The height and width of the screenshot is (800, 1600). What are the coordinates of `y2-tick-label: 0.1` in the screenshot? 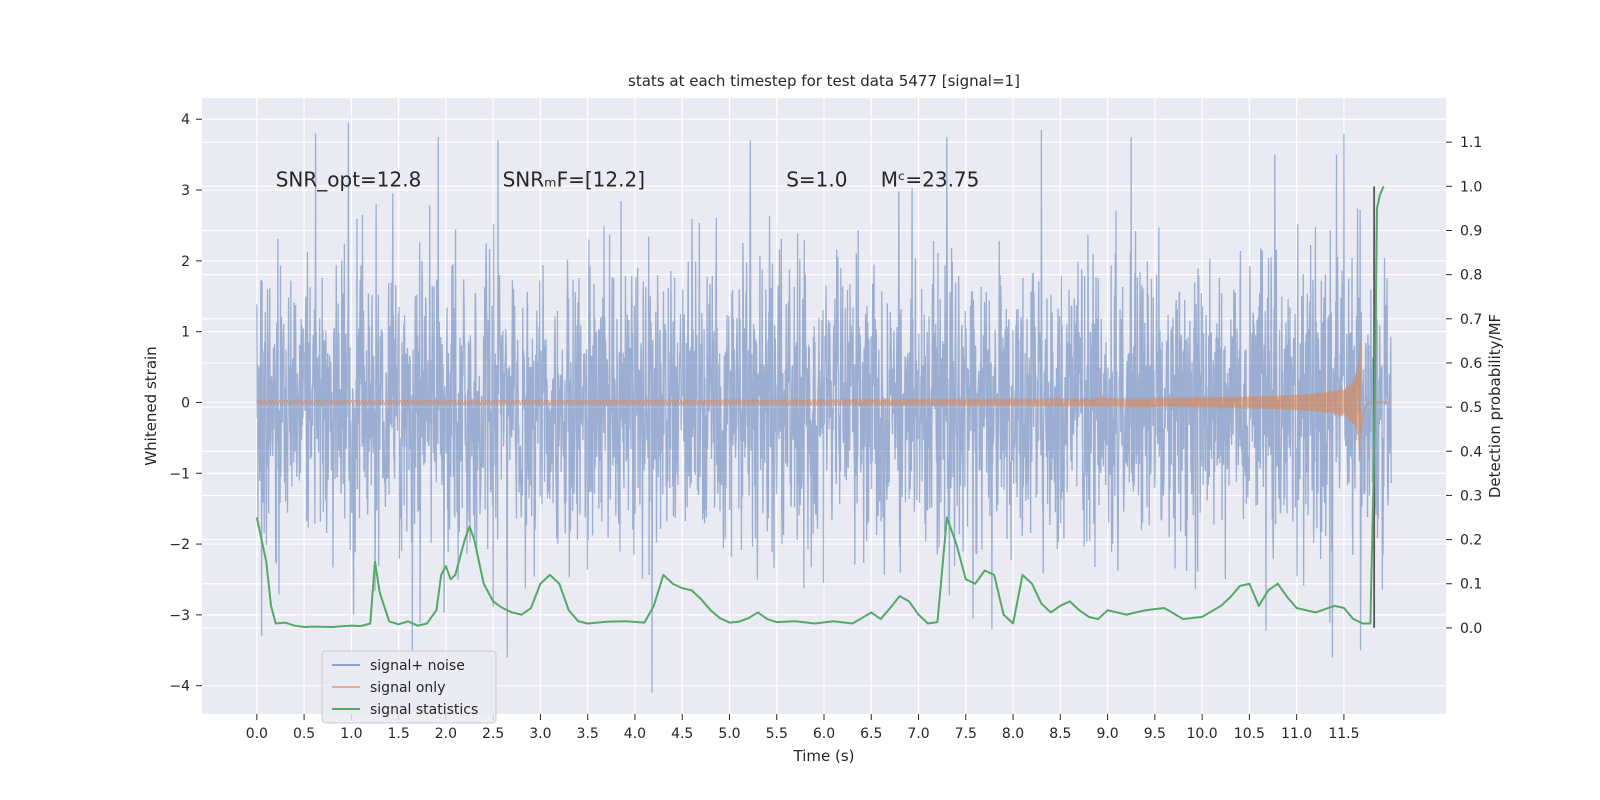 It's located at (1471, 585).